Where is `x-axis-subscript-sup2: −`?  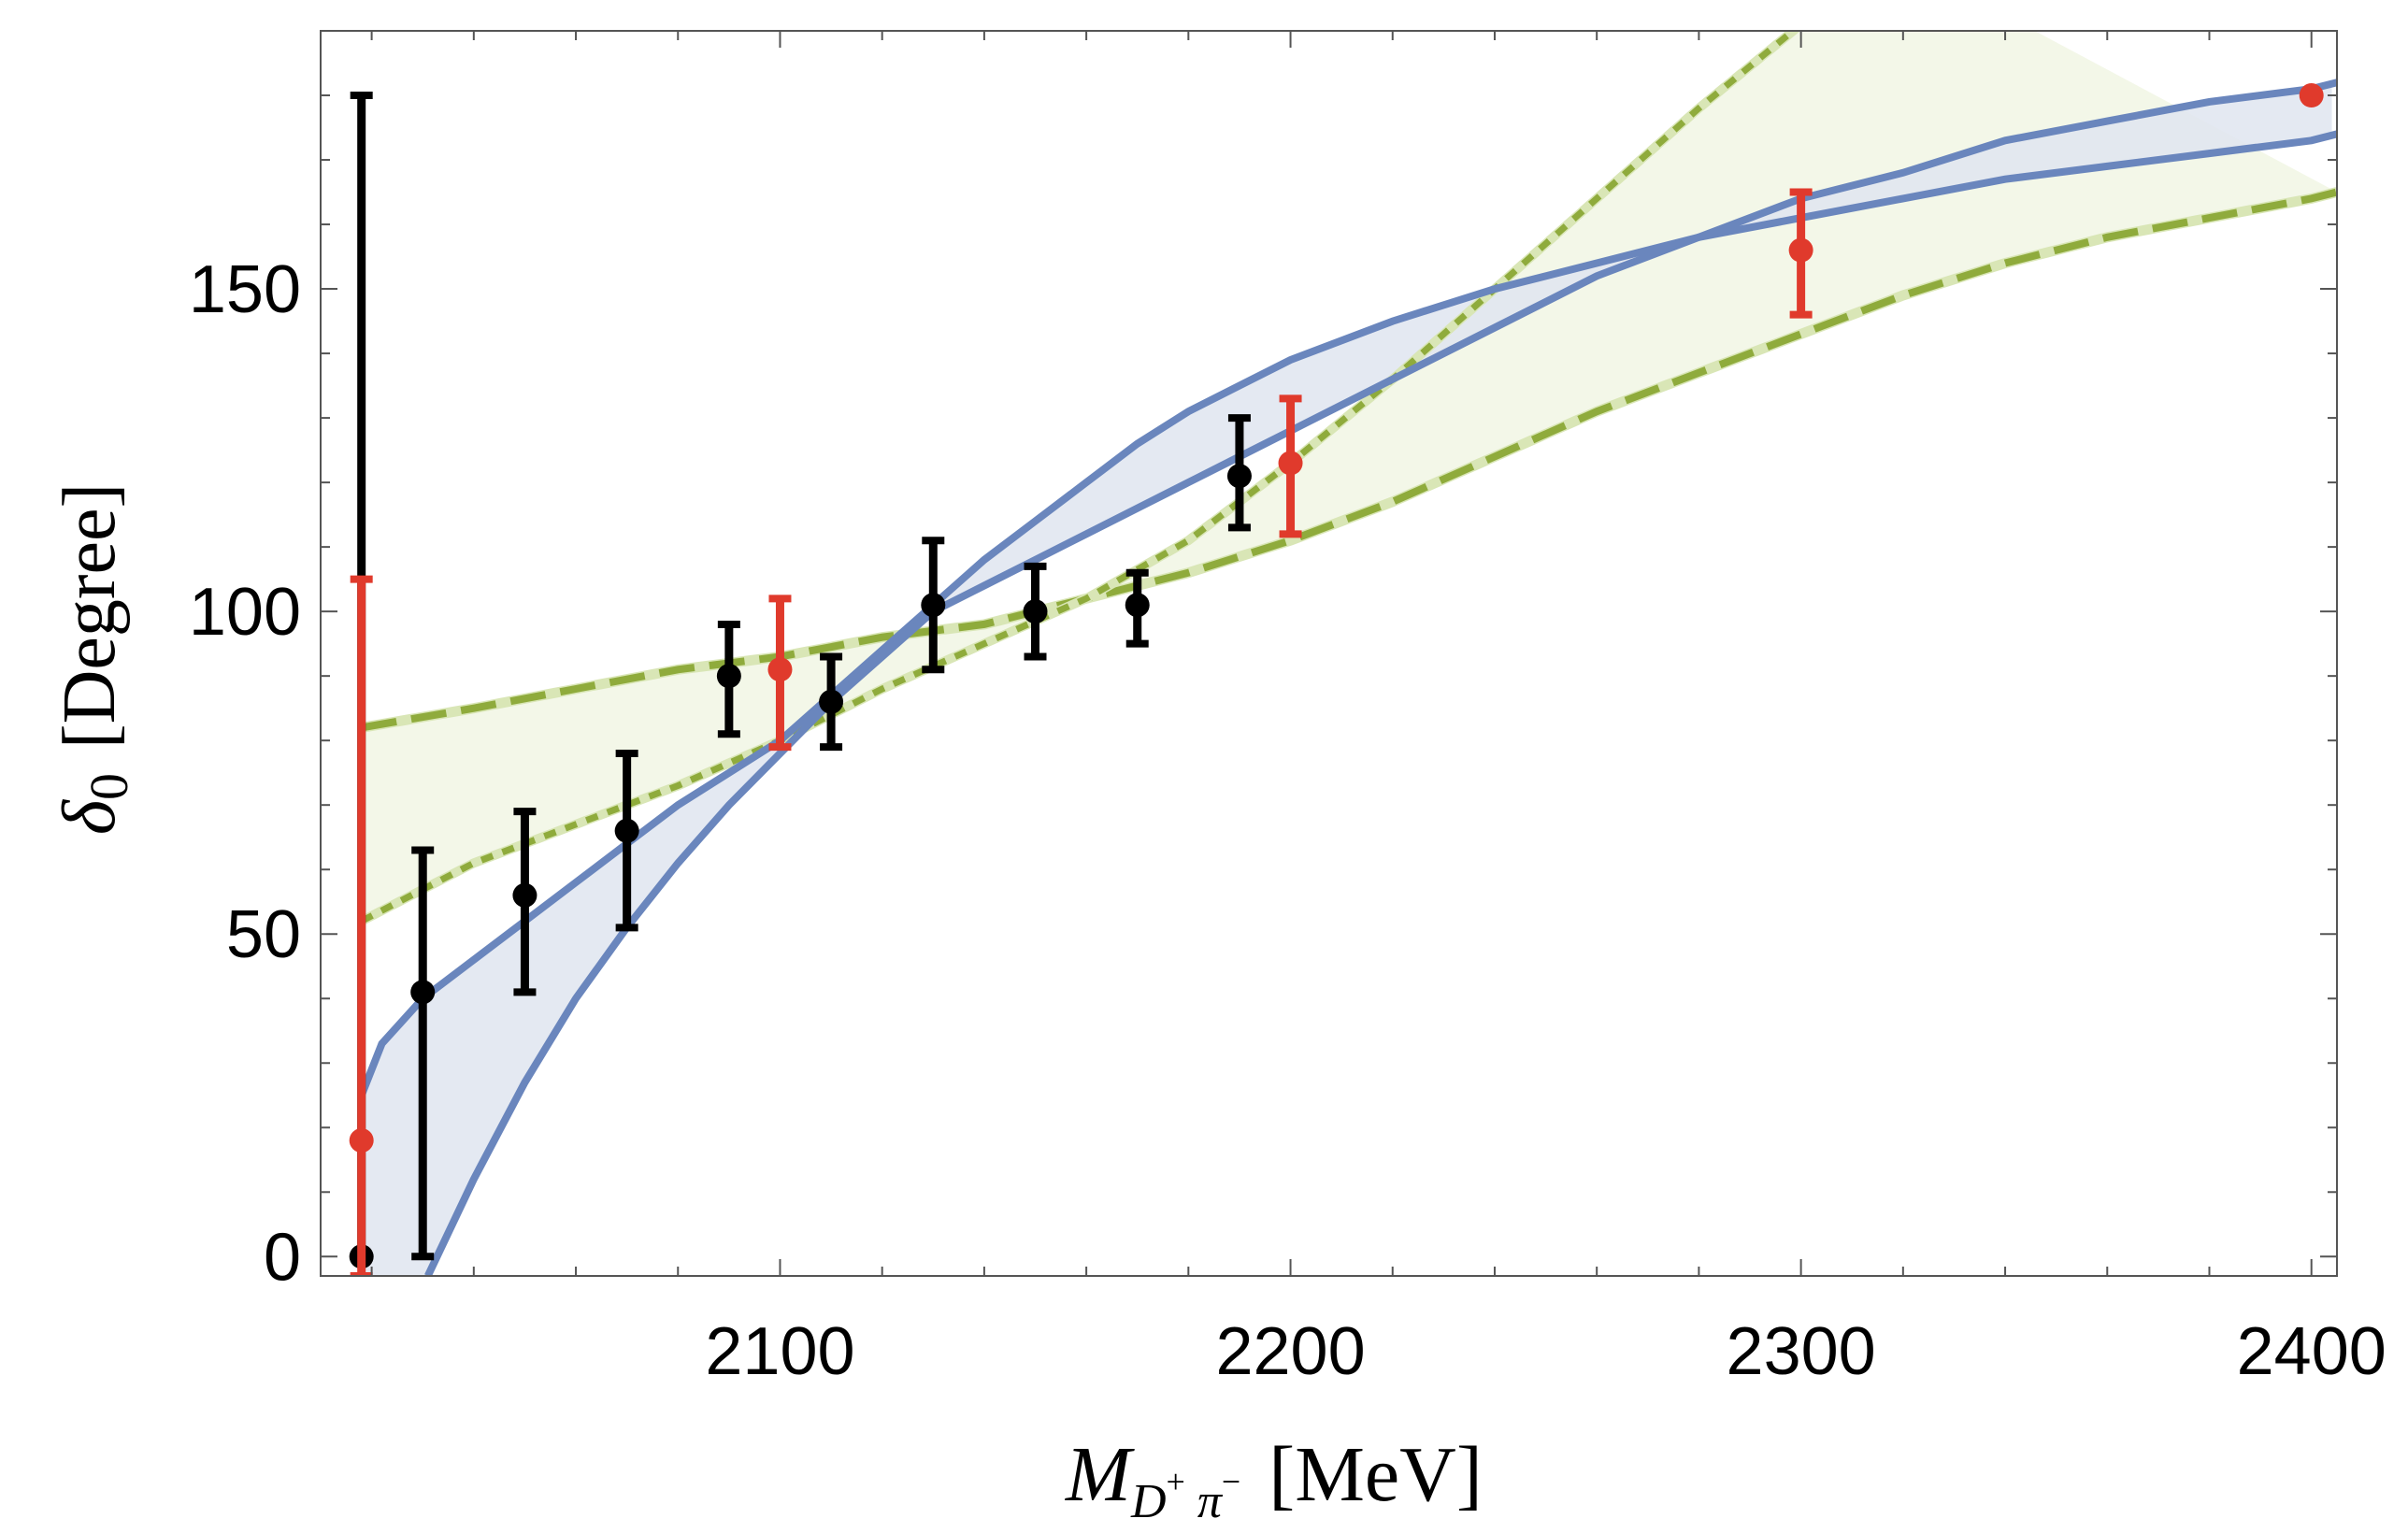
x-axis-subscript-sup2: − is located at coordinates (1231, 1481).